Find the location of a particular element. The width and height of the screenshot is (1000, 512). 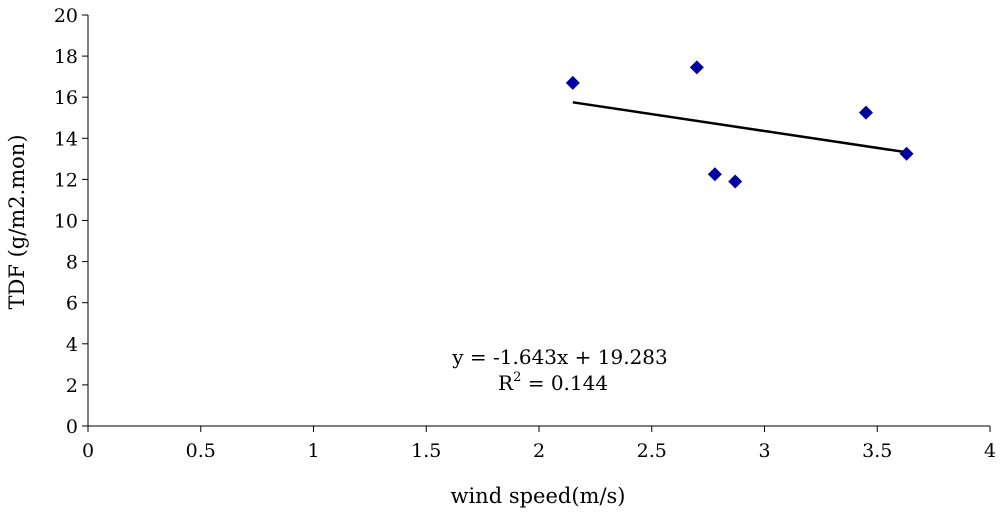

r-squared-value: = 0.144 is located at coordinates (564, 383).